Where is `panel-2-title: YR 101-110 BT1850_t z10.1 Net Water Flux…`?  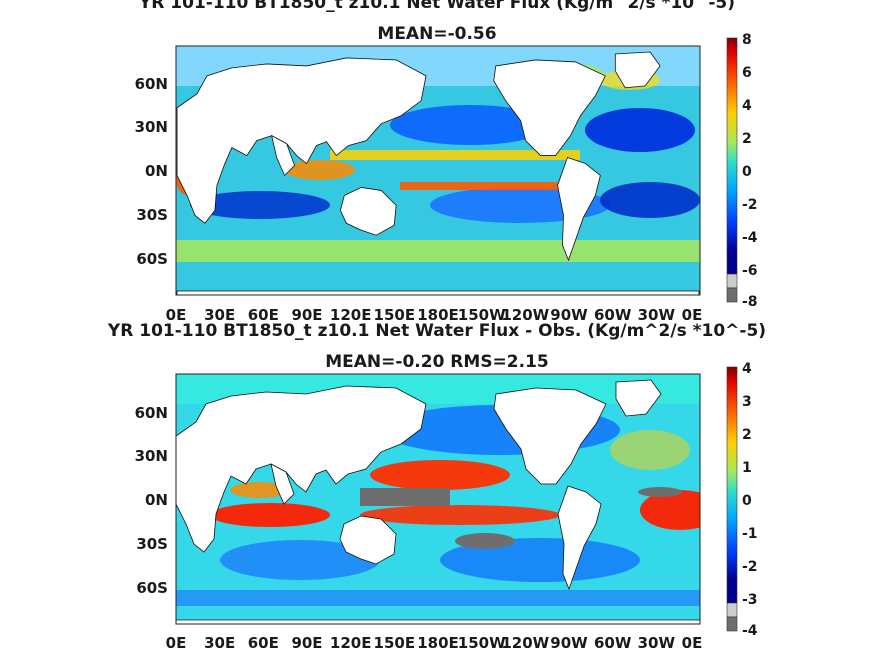
panel-2-title: YR 101-110 BT1850_t z10.1 Net Water Flux… is located at coordinates (436, 331).